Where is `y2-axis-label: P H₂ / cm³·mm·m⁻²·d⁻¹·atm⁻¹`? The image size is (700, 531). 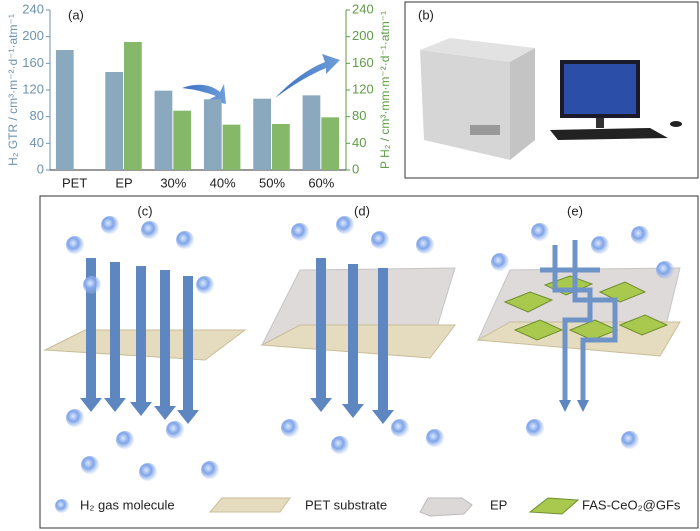 y2-axis-label: P H₂ / cm³·mm·m⁻²·d⁻¹·atm⁻¹ is located at coordinates (385, 90).